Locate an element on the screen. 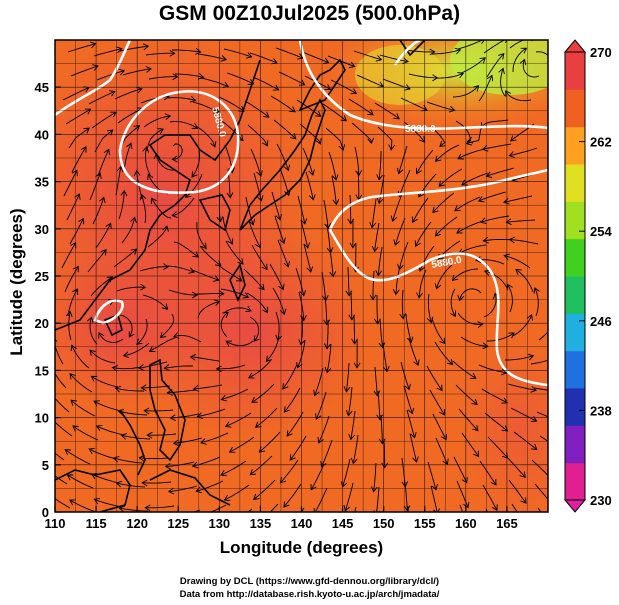 The image size is (619, 605). colorbar-top-arrow is located at coordinates (575, 46).